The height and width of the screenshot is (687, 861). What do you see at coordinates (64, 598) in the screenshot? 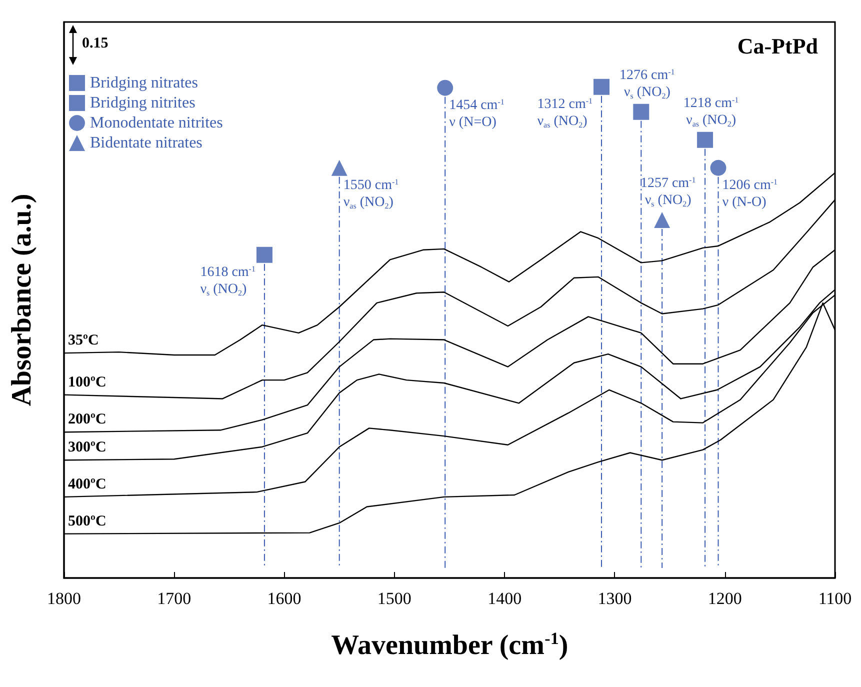
I see `x-tick-label: 1800` at bounding box center [64, 598].